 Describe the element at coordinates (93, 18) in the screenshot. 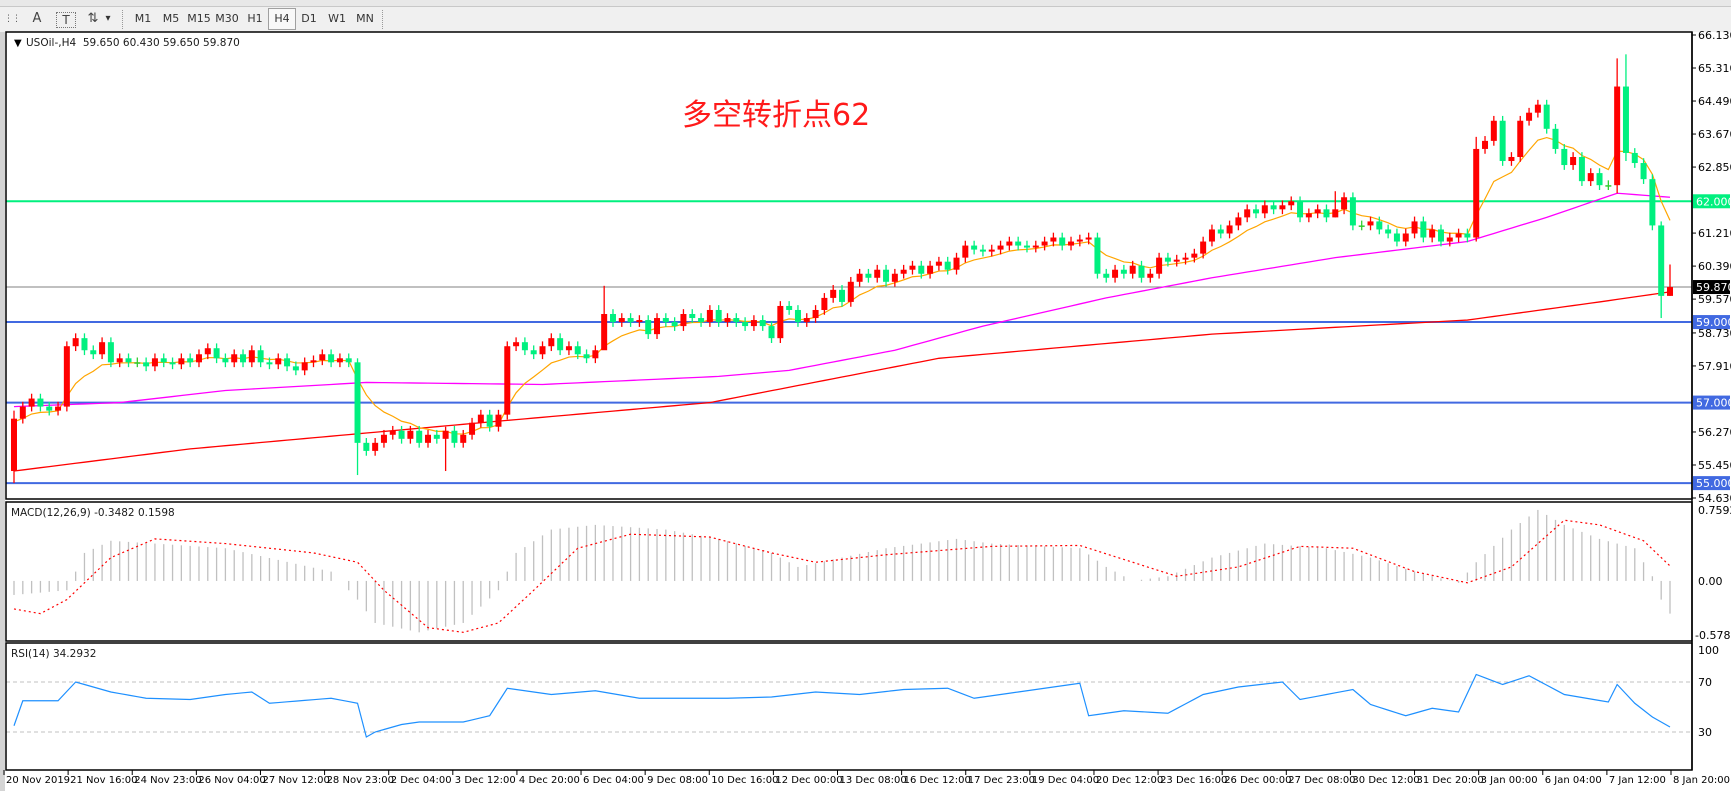

I see `arrows-icon: ⇅` at that location.